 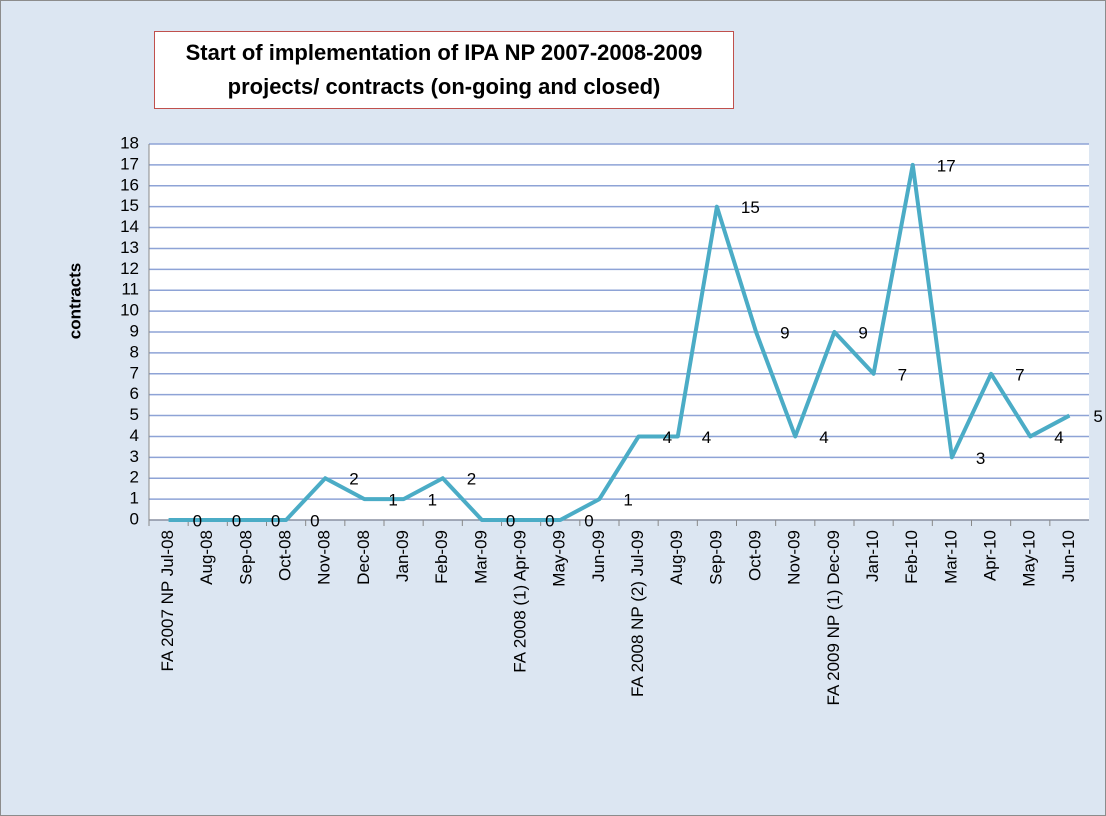 What do you see at coordinates (363, 557) in the screenshot?
I see `x-tick-label: Dec-08` at bounding box center [363, 557].